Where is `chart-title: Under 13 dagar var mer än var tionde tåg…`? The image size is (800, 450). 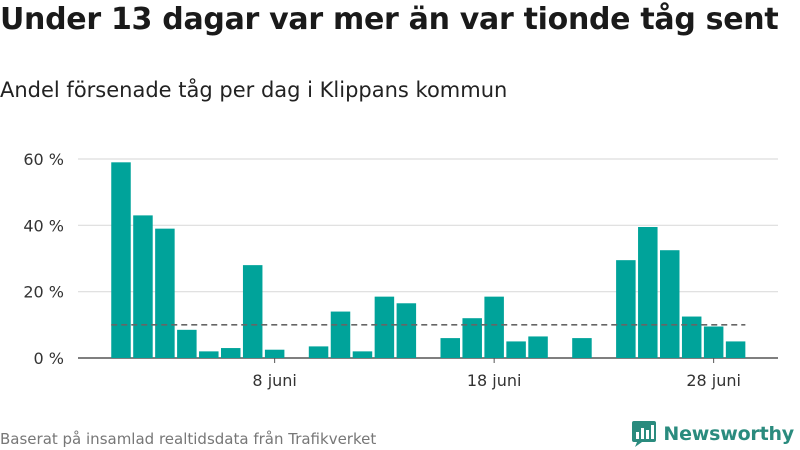
chart-title: Under 13 dagar var mer än var tionde tåg… is located at coordinates (389, 19).